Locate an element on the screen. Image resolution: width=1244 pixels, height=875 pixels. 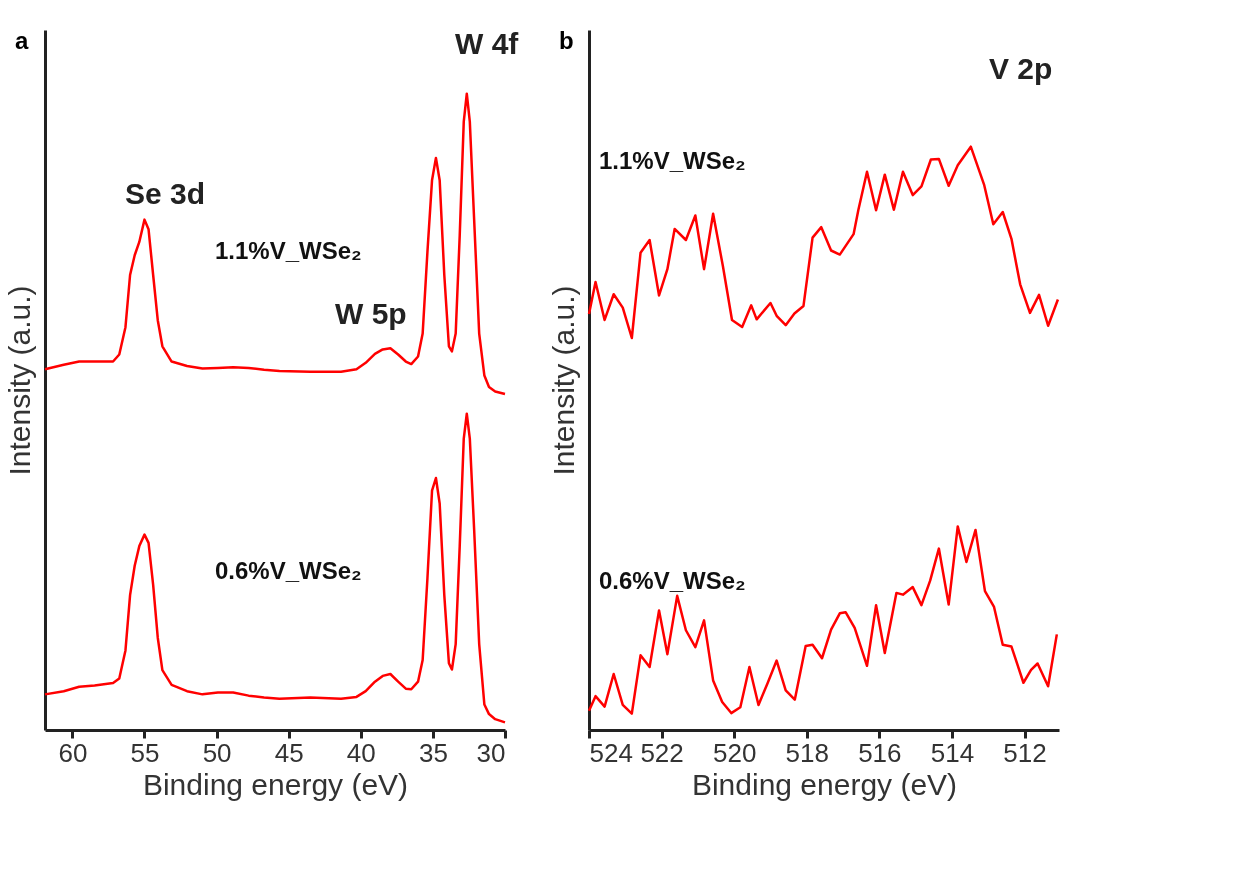
x-tick-label: 516 is located at coordinates (880, 752).